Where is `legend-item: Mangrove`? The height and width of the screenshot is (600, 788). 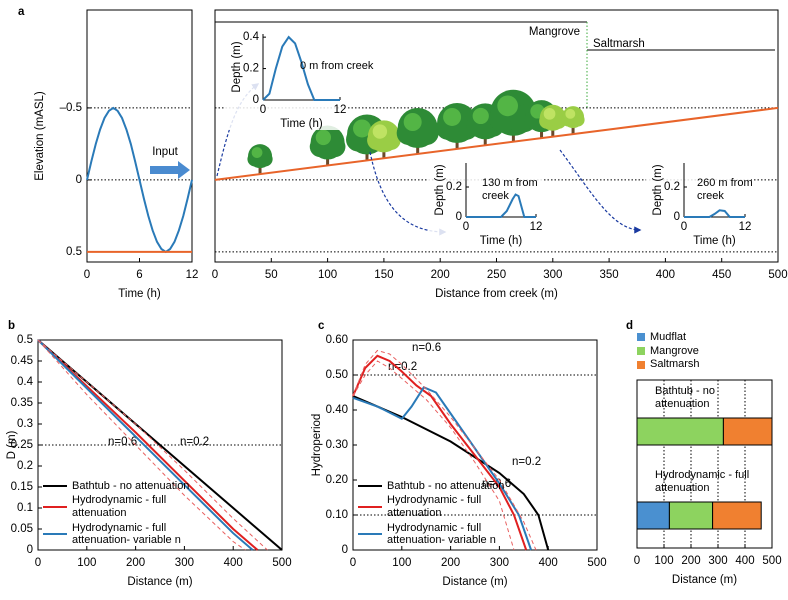
legend-item: Mangrove is located at coordinates (668, 351).